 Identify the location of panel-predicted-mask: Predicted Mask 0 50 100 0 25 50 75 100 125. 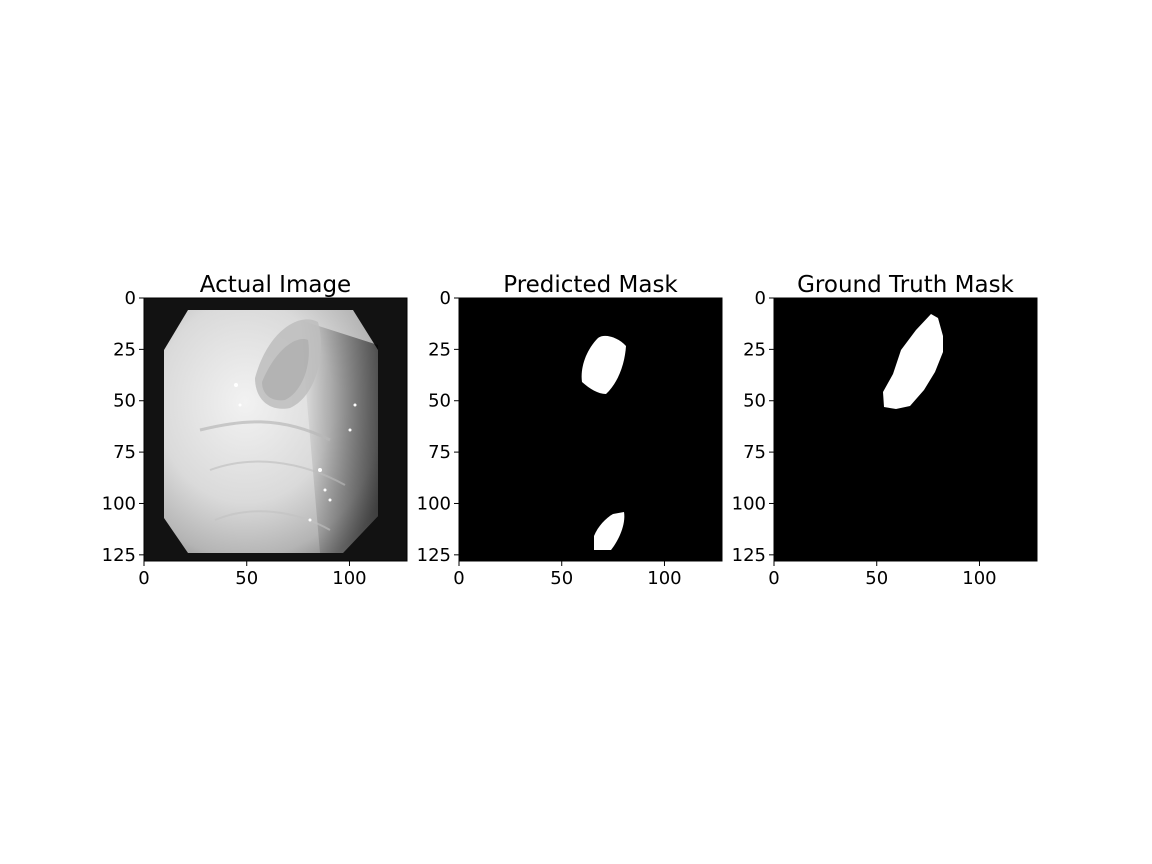
(570, 430).